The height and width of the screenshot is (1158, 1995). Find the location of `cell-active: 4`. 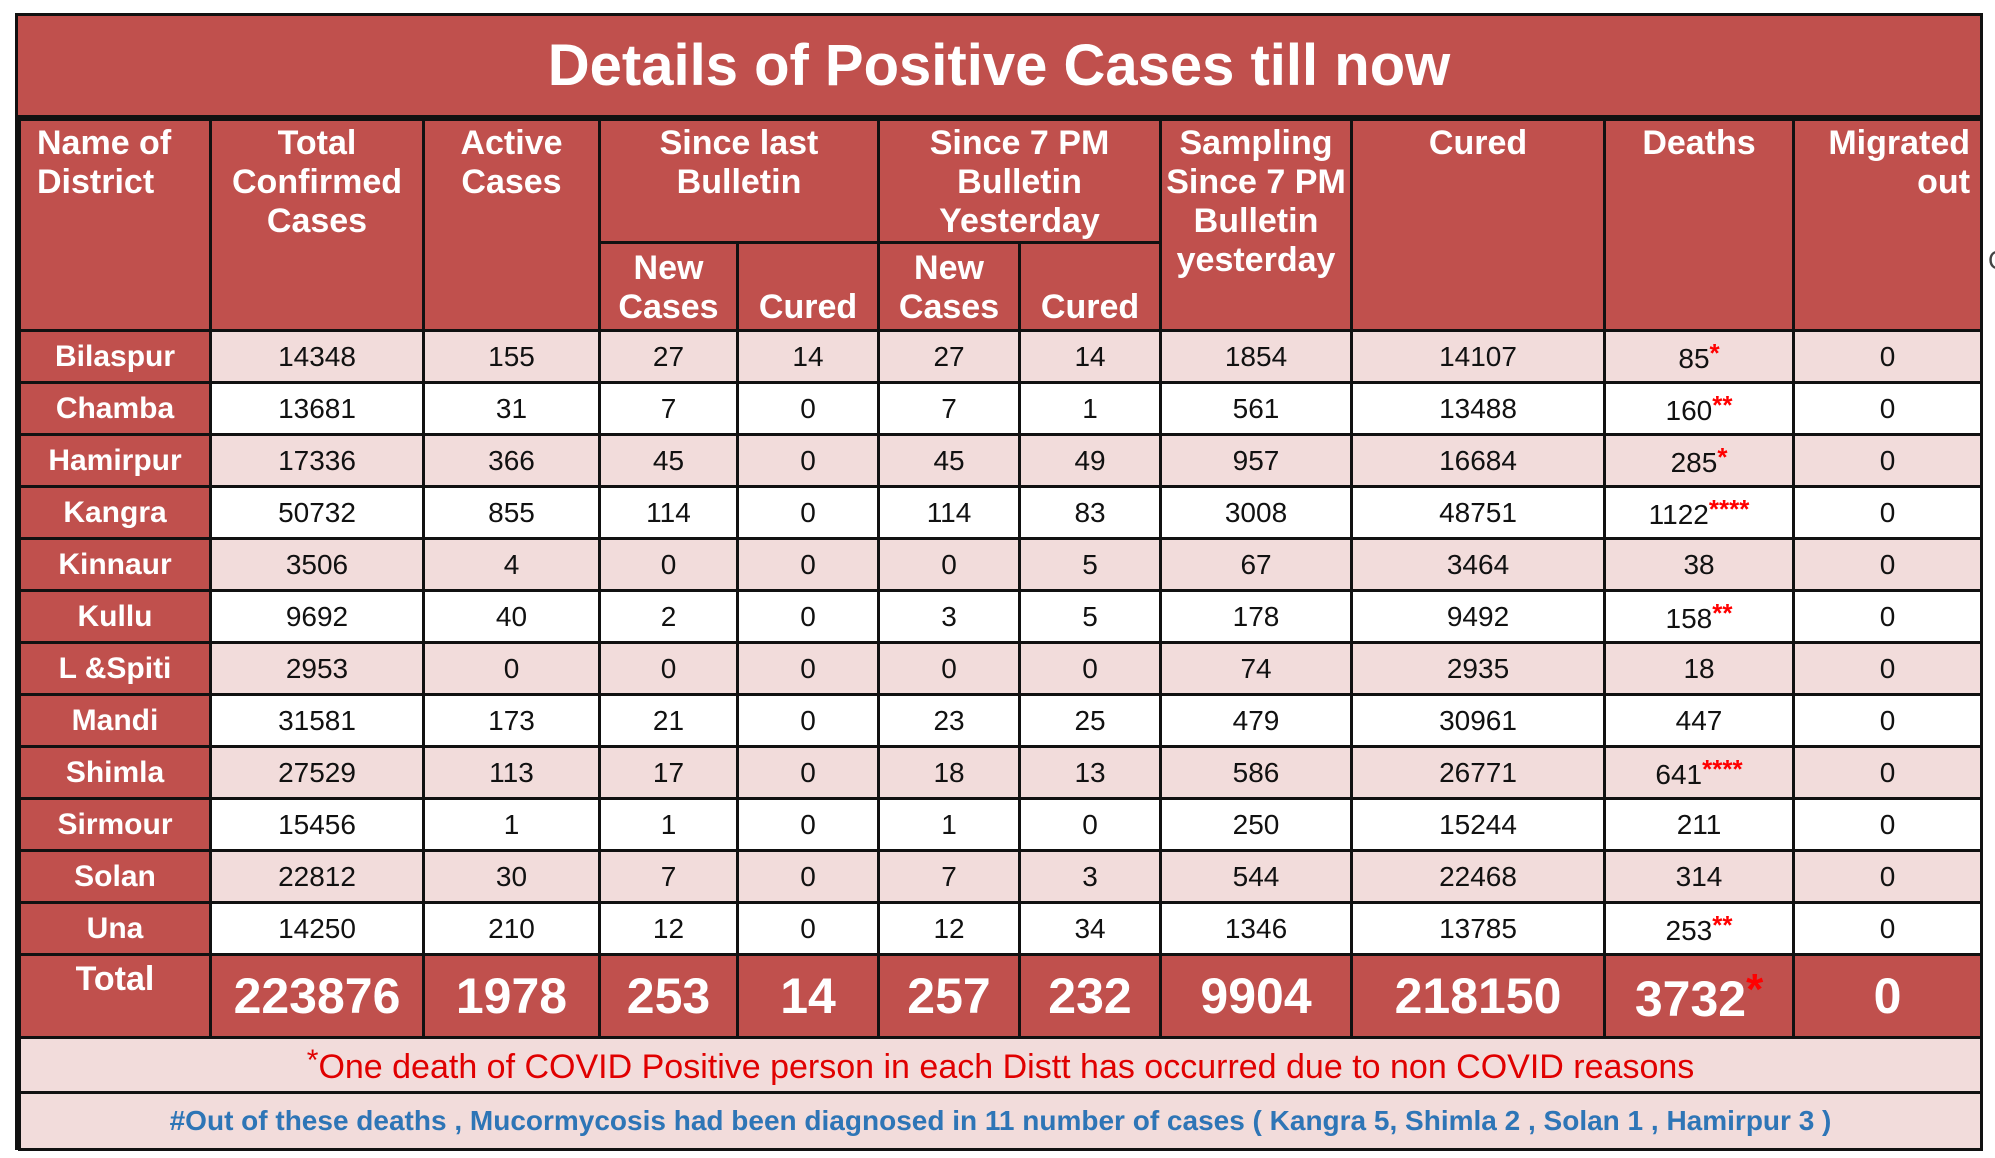

cell-active: 4 is located at coordinates (511, 564).